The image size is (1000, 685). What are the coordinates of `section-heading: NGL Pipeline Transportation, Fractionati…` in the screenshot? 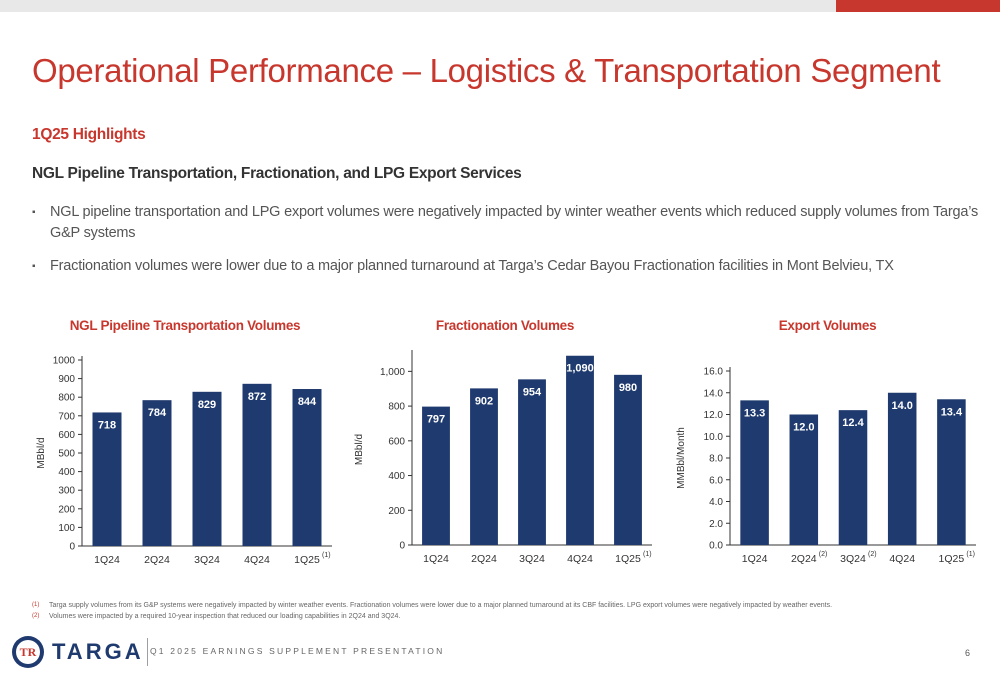 It's located at (277, 173).